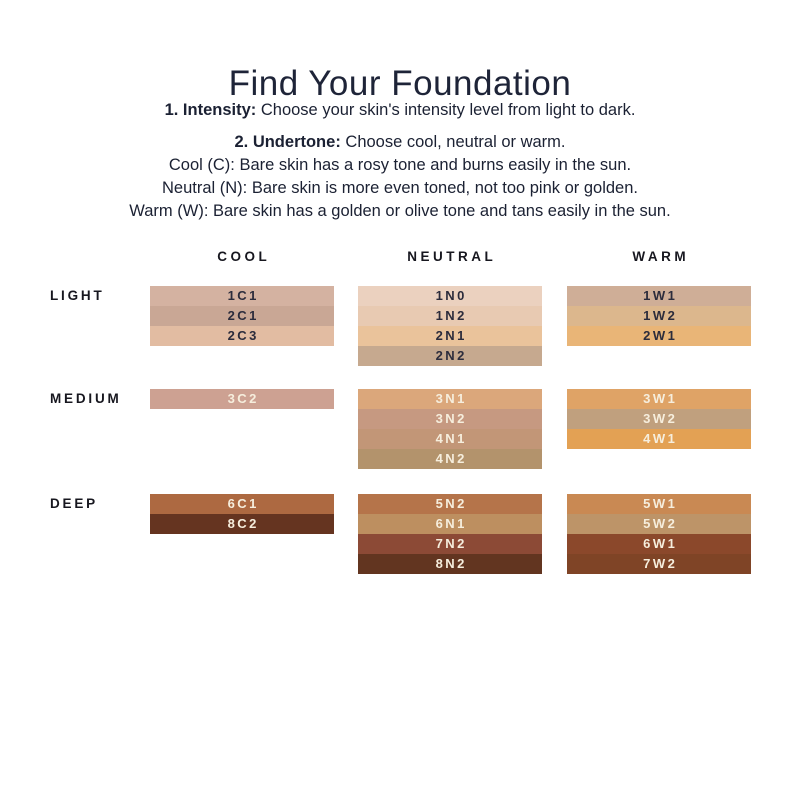 This screenshot has width=800, height=800. I want to click on shade-swatch-4N1: 4N1, so click(450, 439).